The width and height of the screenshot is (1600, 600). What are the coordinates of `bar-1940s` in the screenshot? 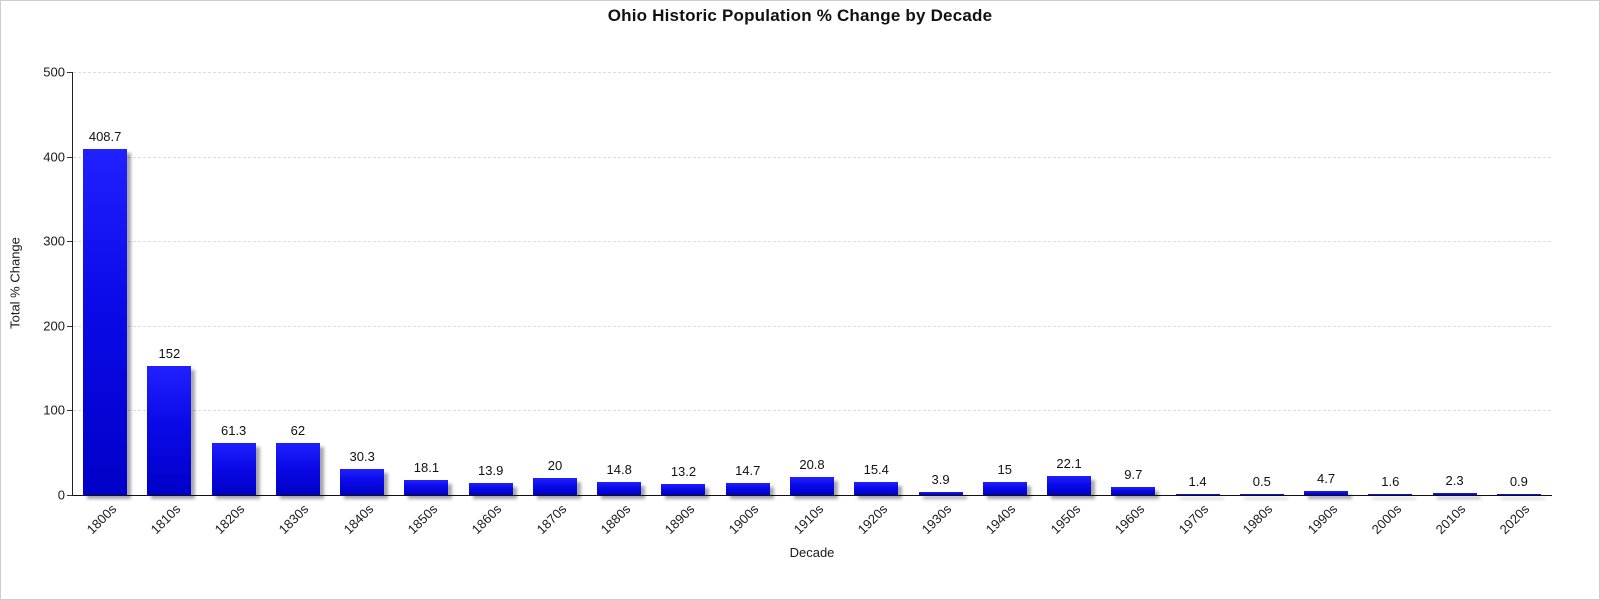 It's located at (1004, 488).